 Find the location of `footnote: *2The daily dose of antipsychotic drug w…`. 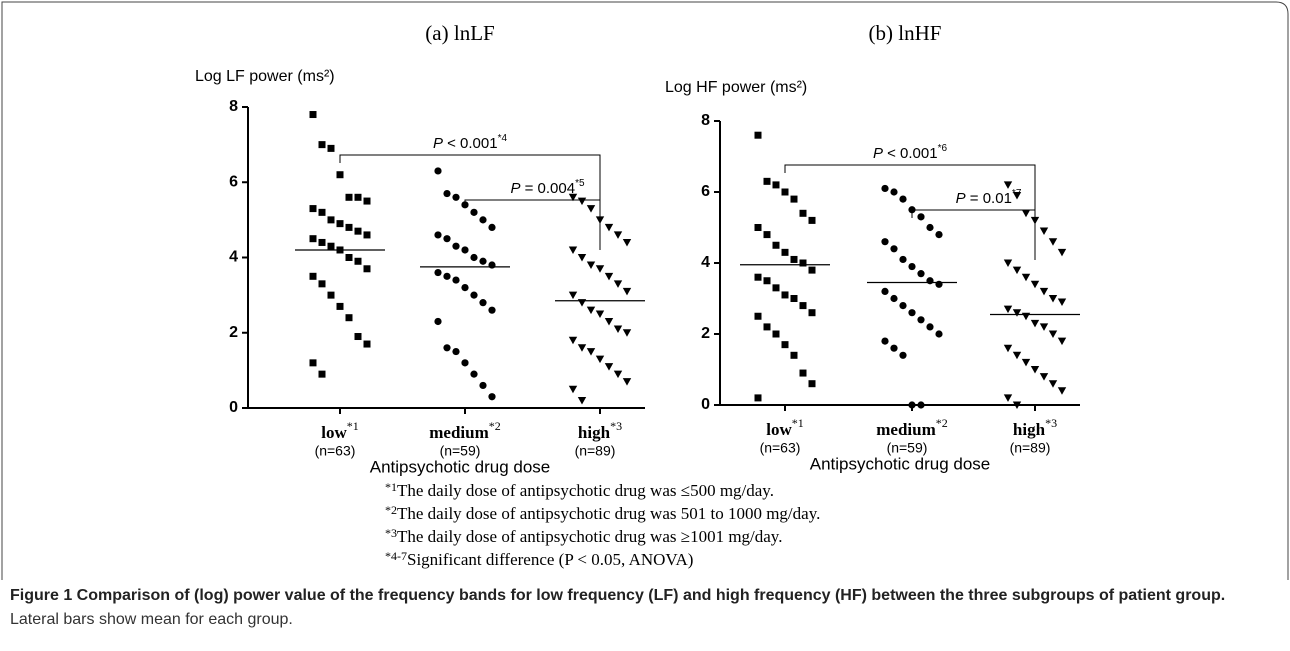

footnote: *2The daily dose of antipsychotic drug w… is located at coordinates (602, 513).